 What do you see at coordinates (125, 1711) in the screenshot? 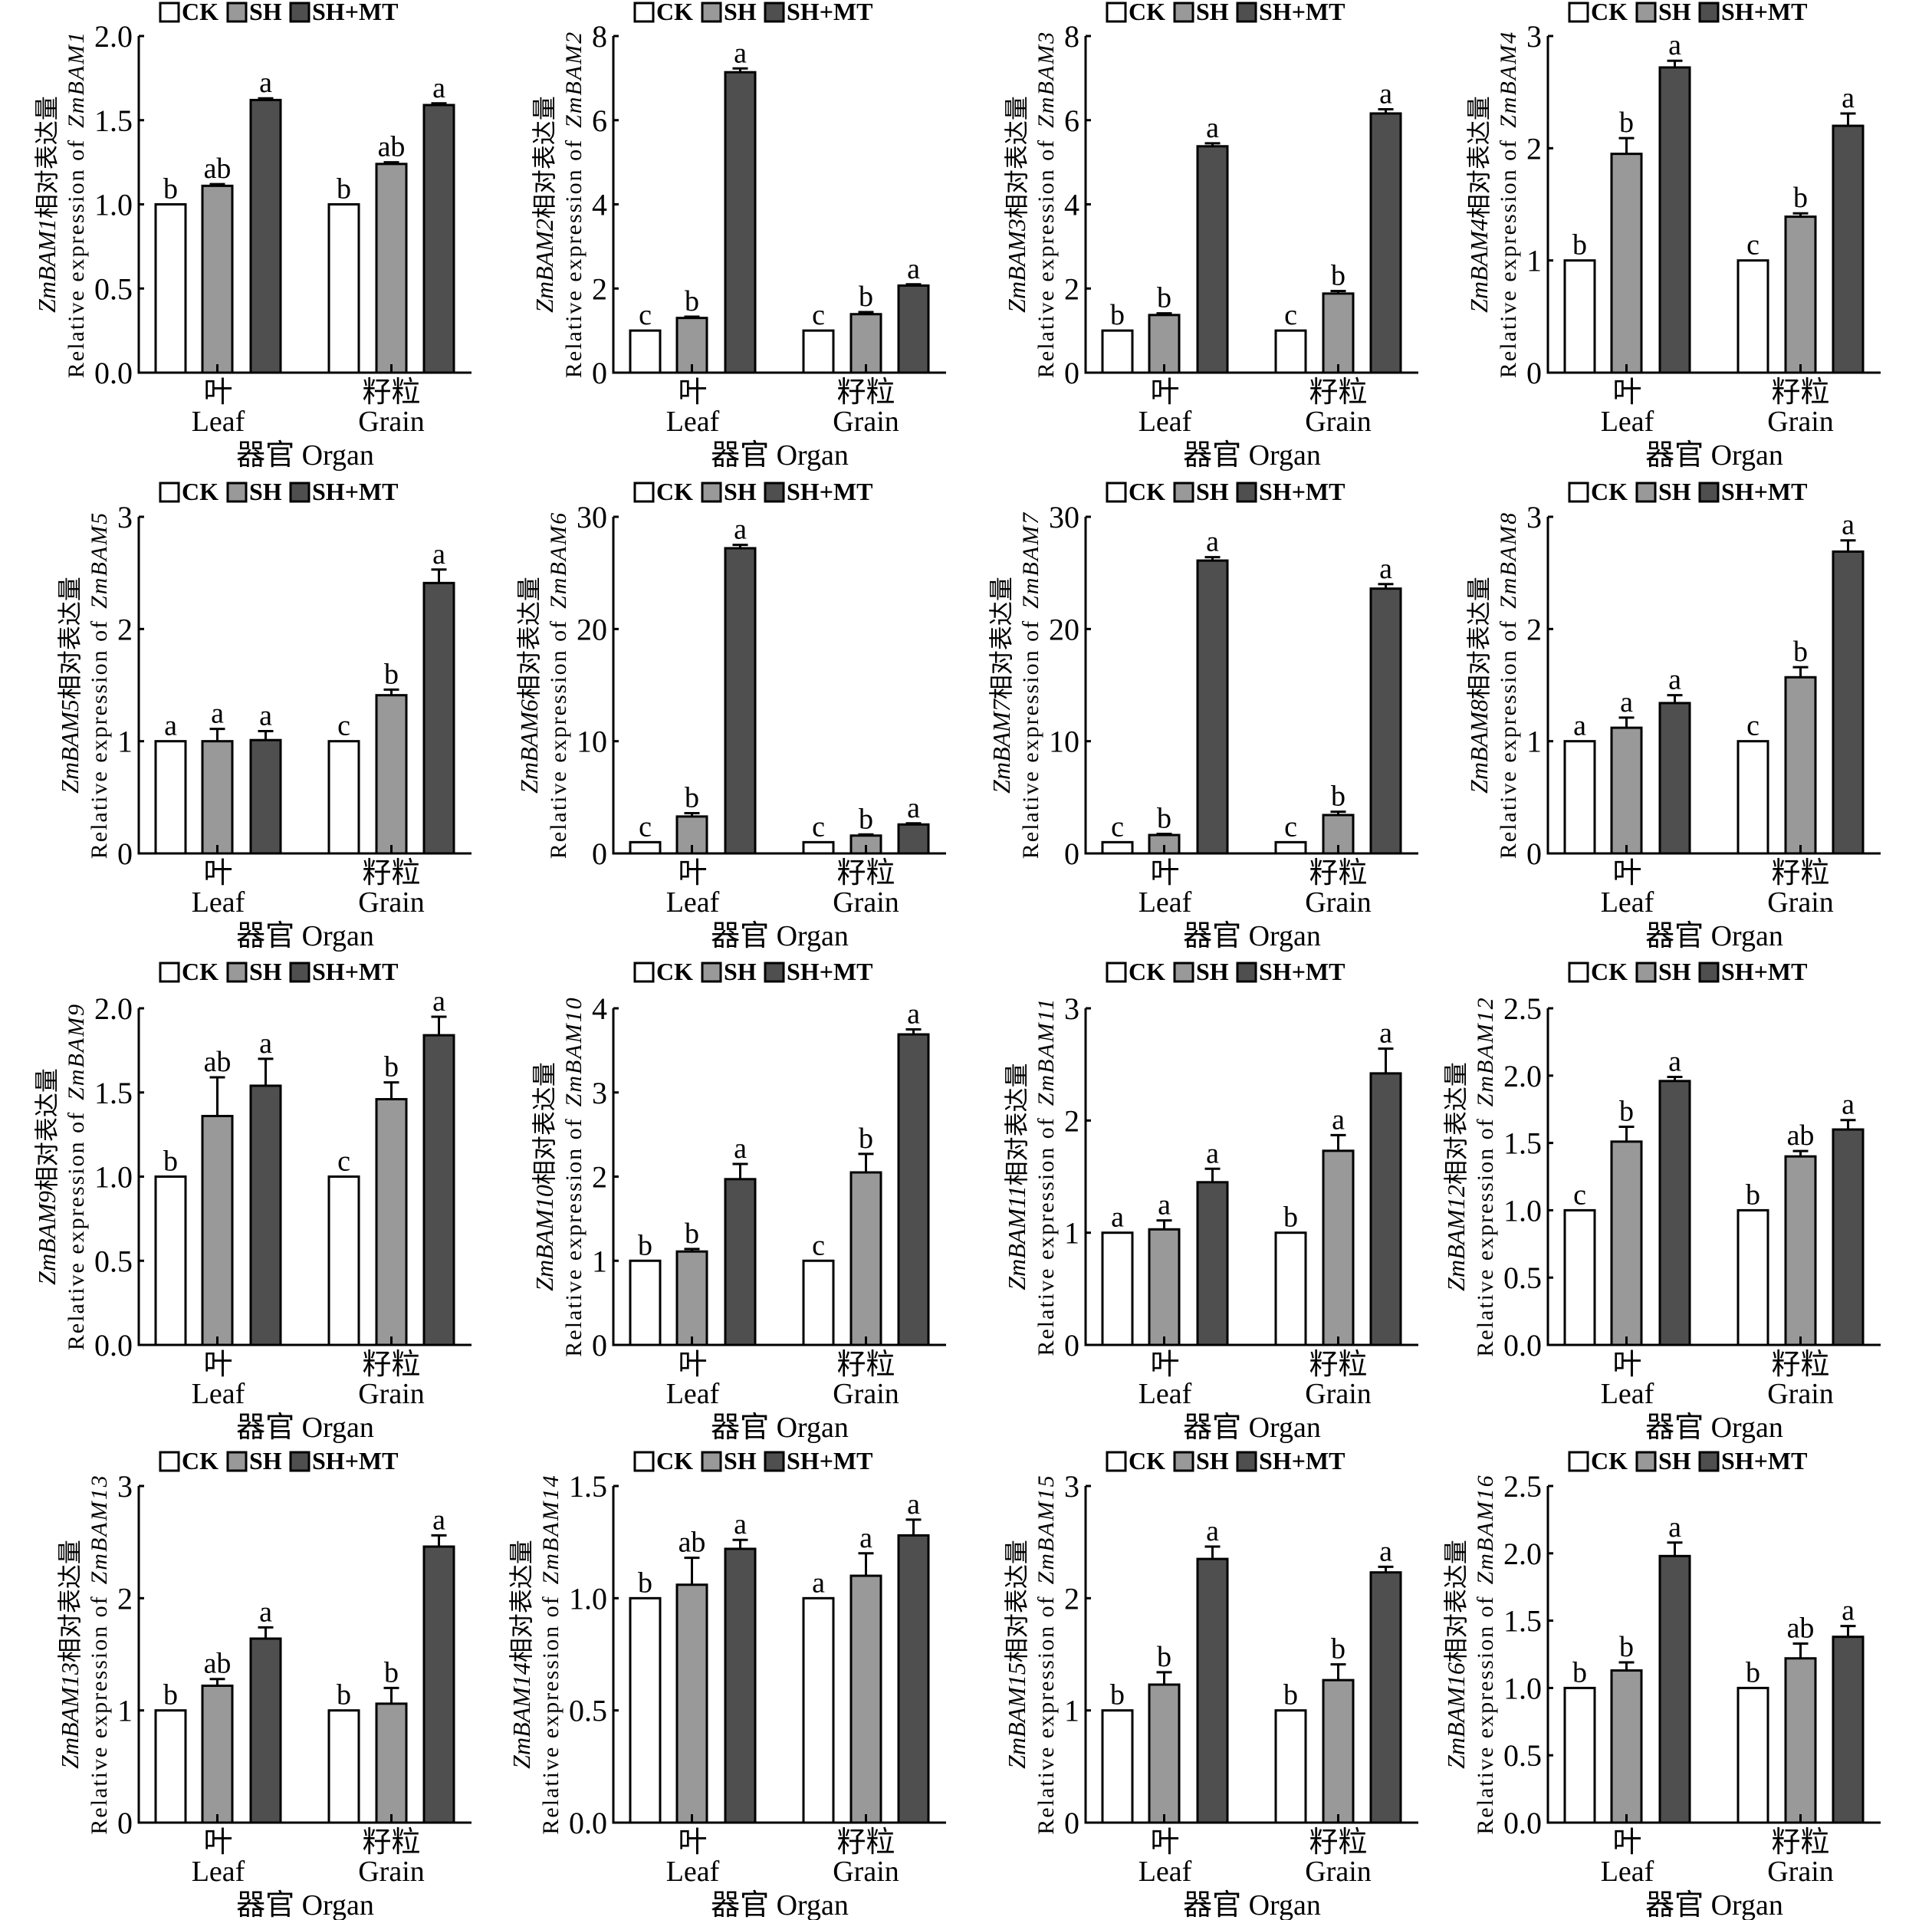
I see `y-tick-label: 1` at bounding box center [125, 1711].